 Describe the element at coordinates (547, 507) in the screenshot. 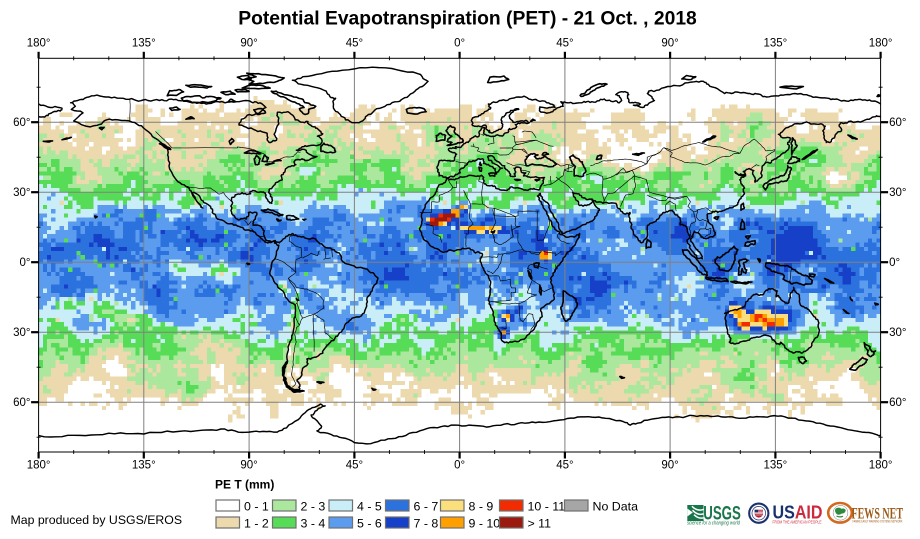

I see `svg-text: 10 - 11` at that location.